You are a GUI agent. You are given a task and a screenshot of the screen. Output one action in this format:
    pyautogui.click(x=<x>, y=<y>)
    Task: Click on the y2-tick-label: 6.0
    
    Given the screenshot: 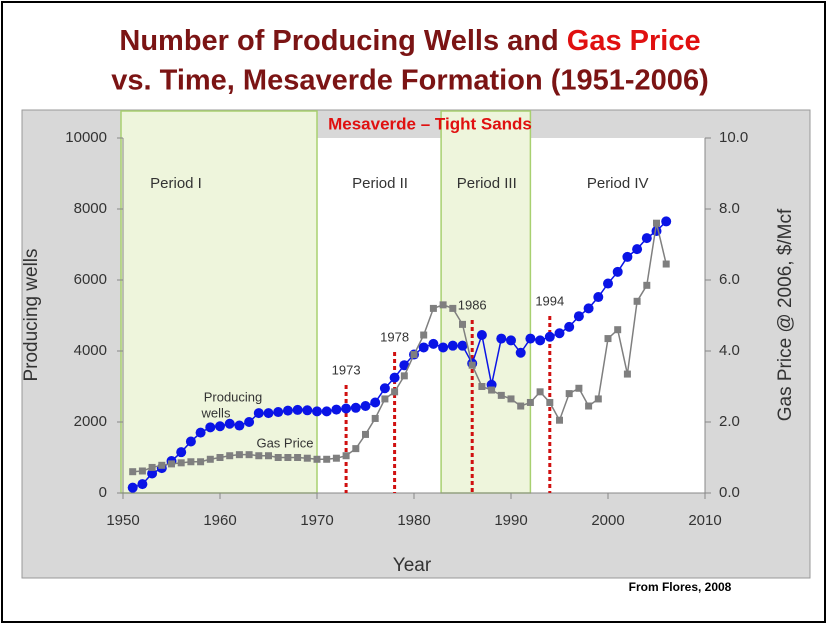 What is the action you would take?
    pyautogui.click(x=729, y=279)
    